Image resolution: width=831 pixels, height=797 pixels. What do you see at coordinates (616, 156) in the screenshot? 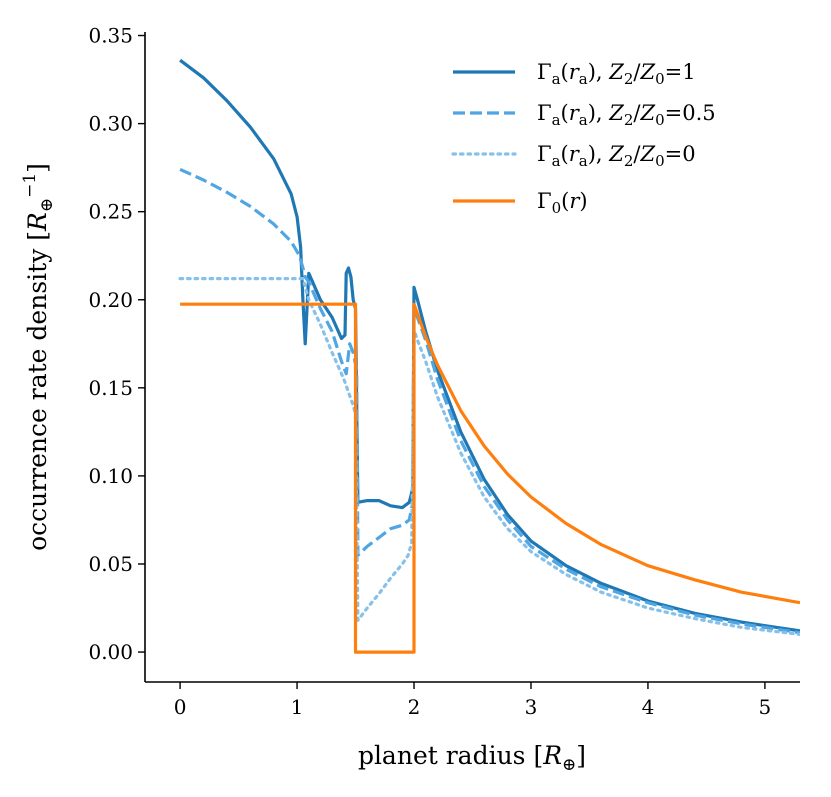
I see `legend-label: Γa(ra), Z2/Z0=0` at bounding box center [616, 156].